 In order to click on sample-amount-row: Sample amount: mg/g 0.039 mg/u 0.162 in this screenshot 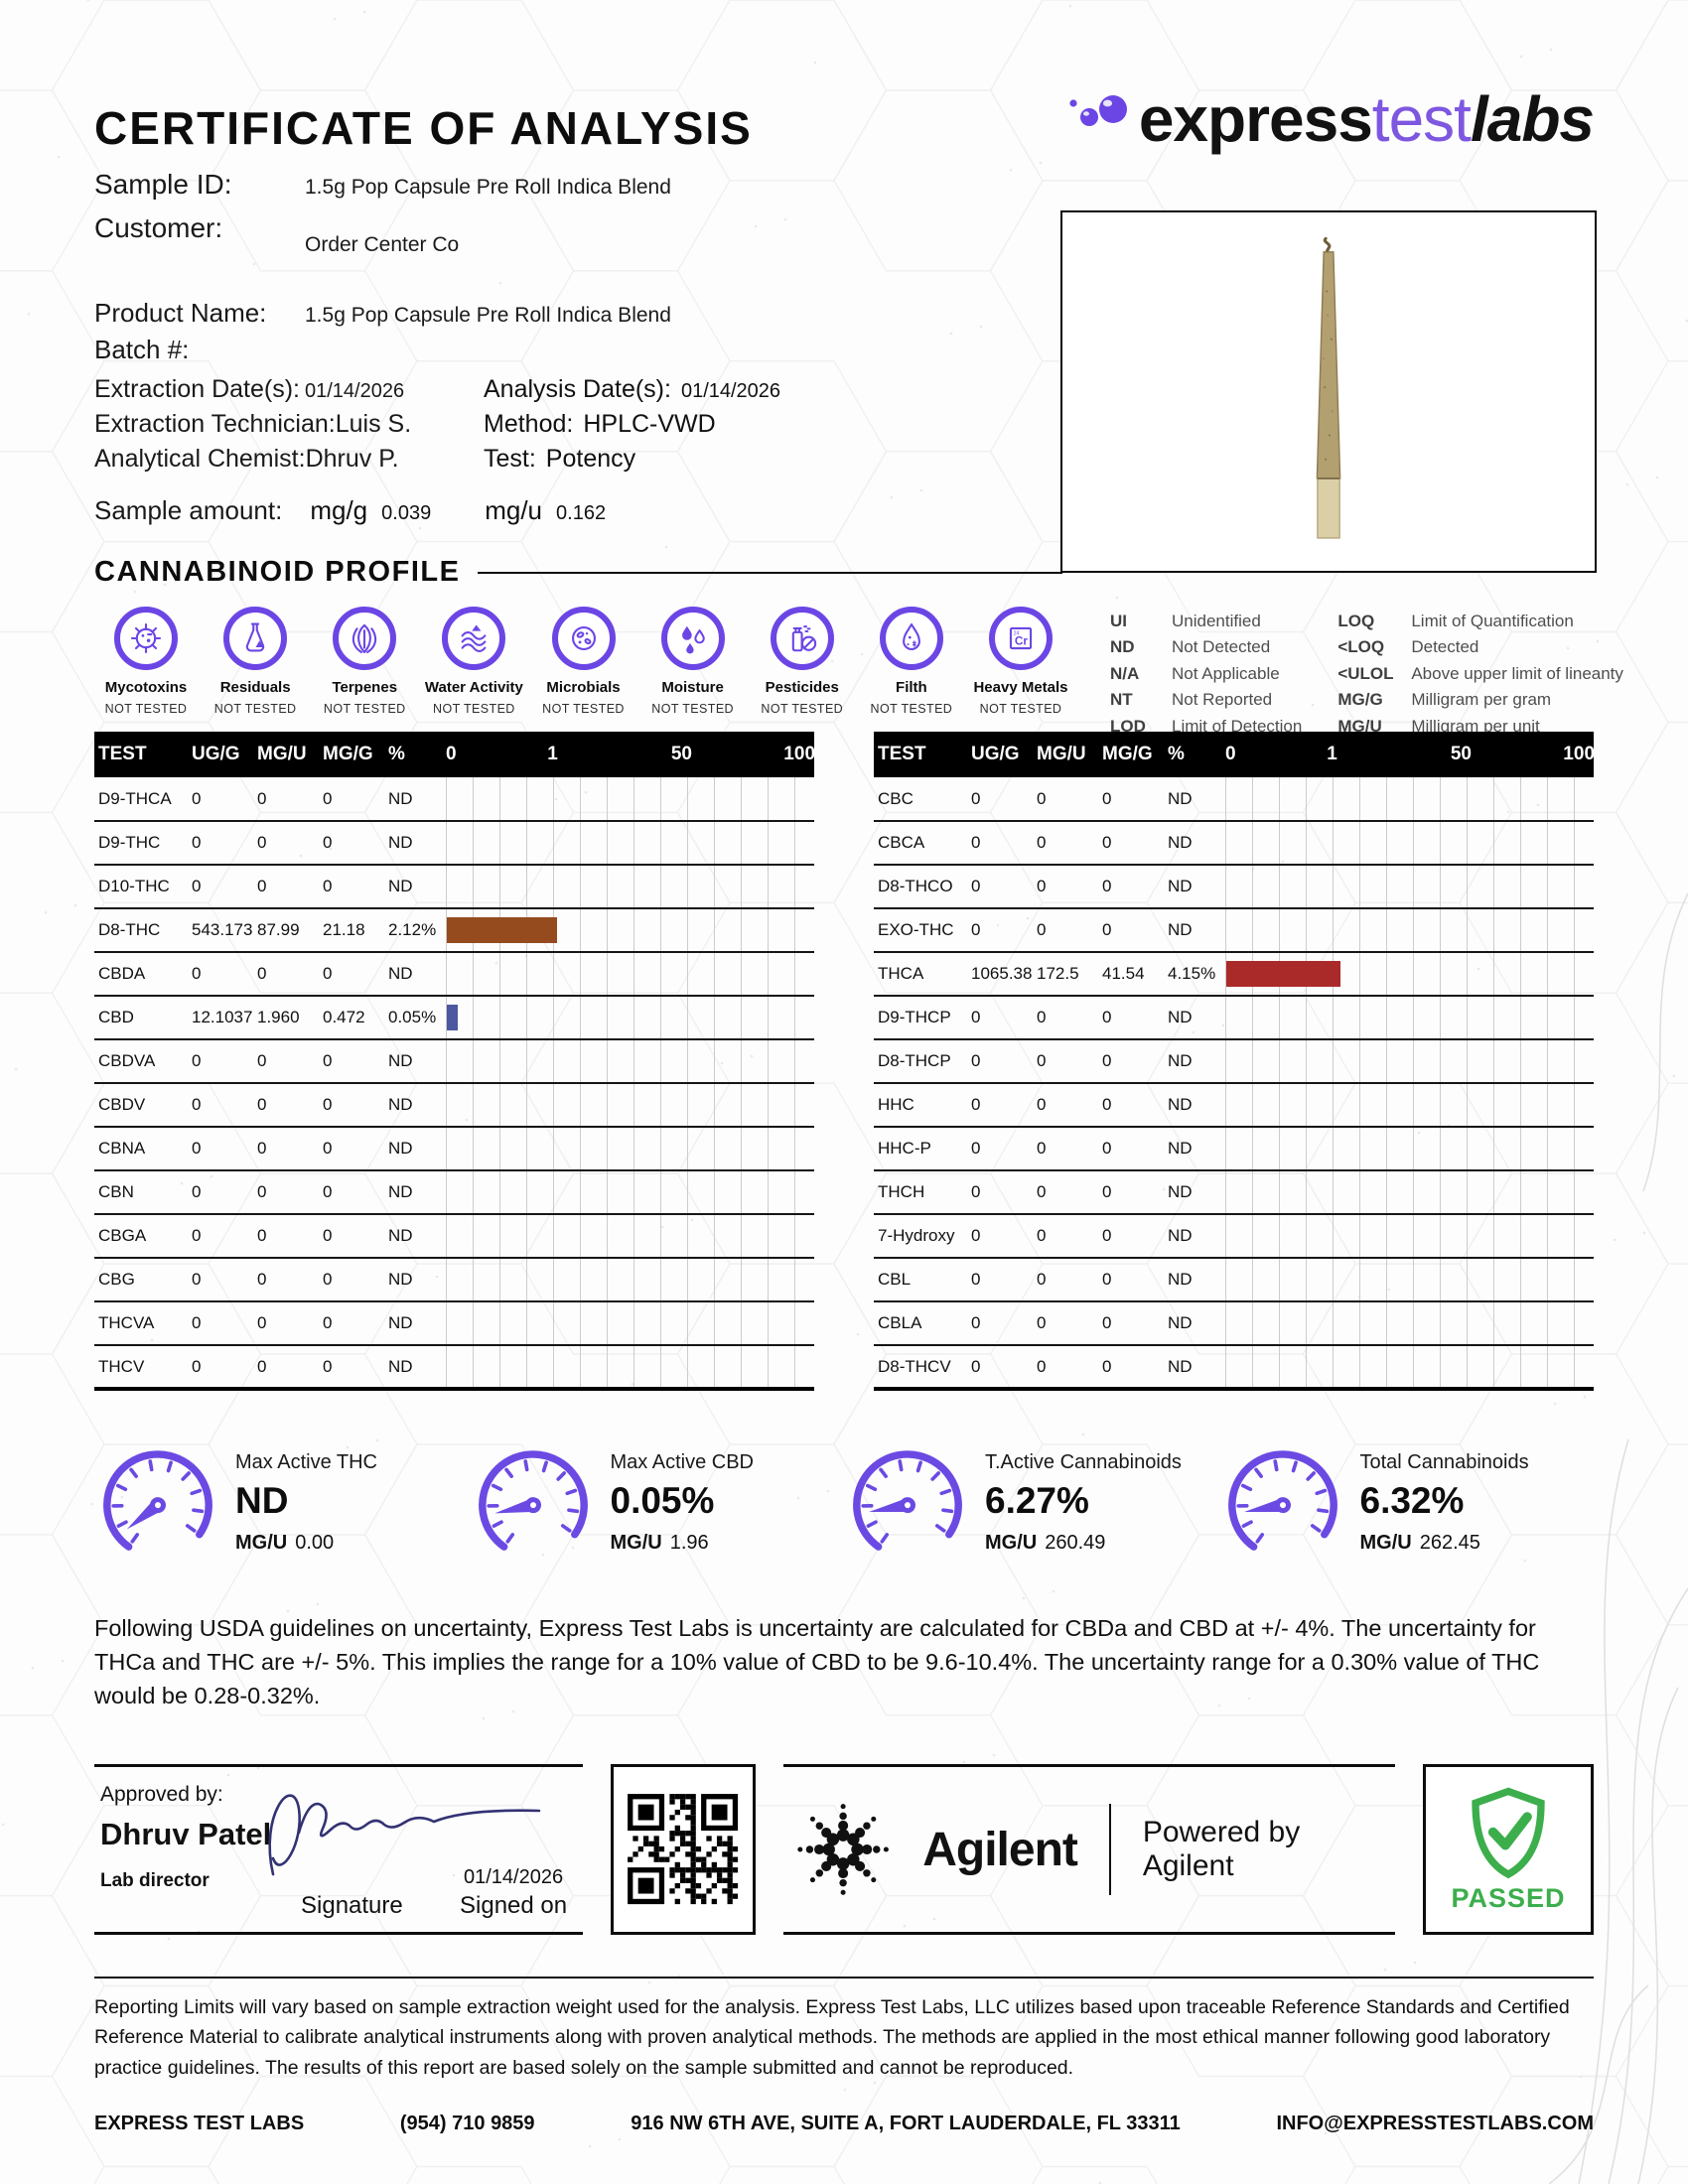, I will do `click(571, 510)`.